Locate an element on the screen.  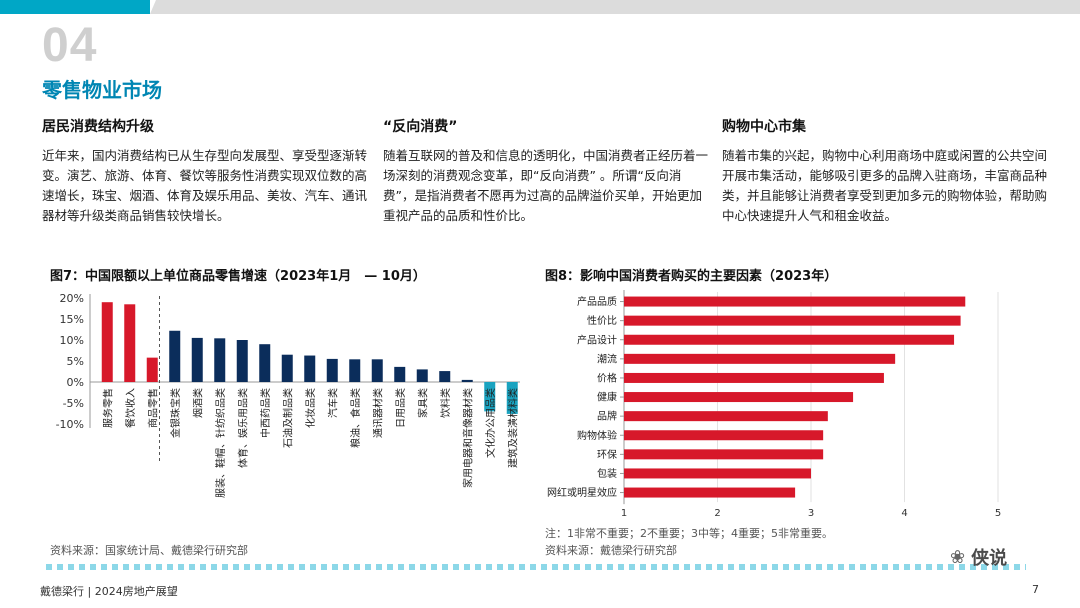
y-tick-label: 价格 is located at coordinates (607, 377).